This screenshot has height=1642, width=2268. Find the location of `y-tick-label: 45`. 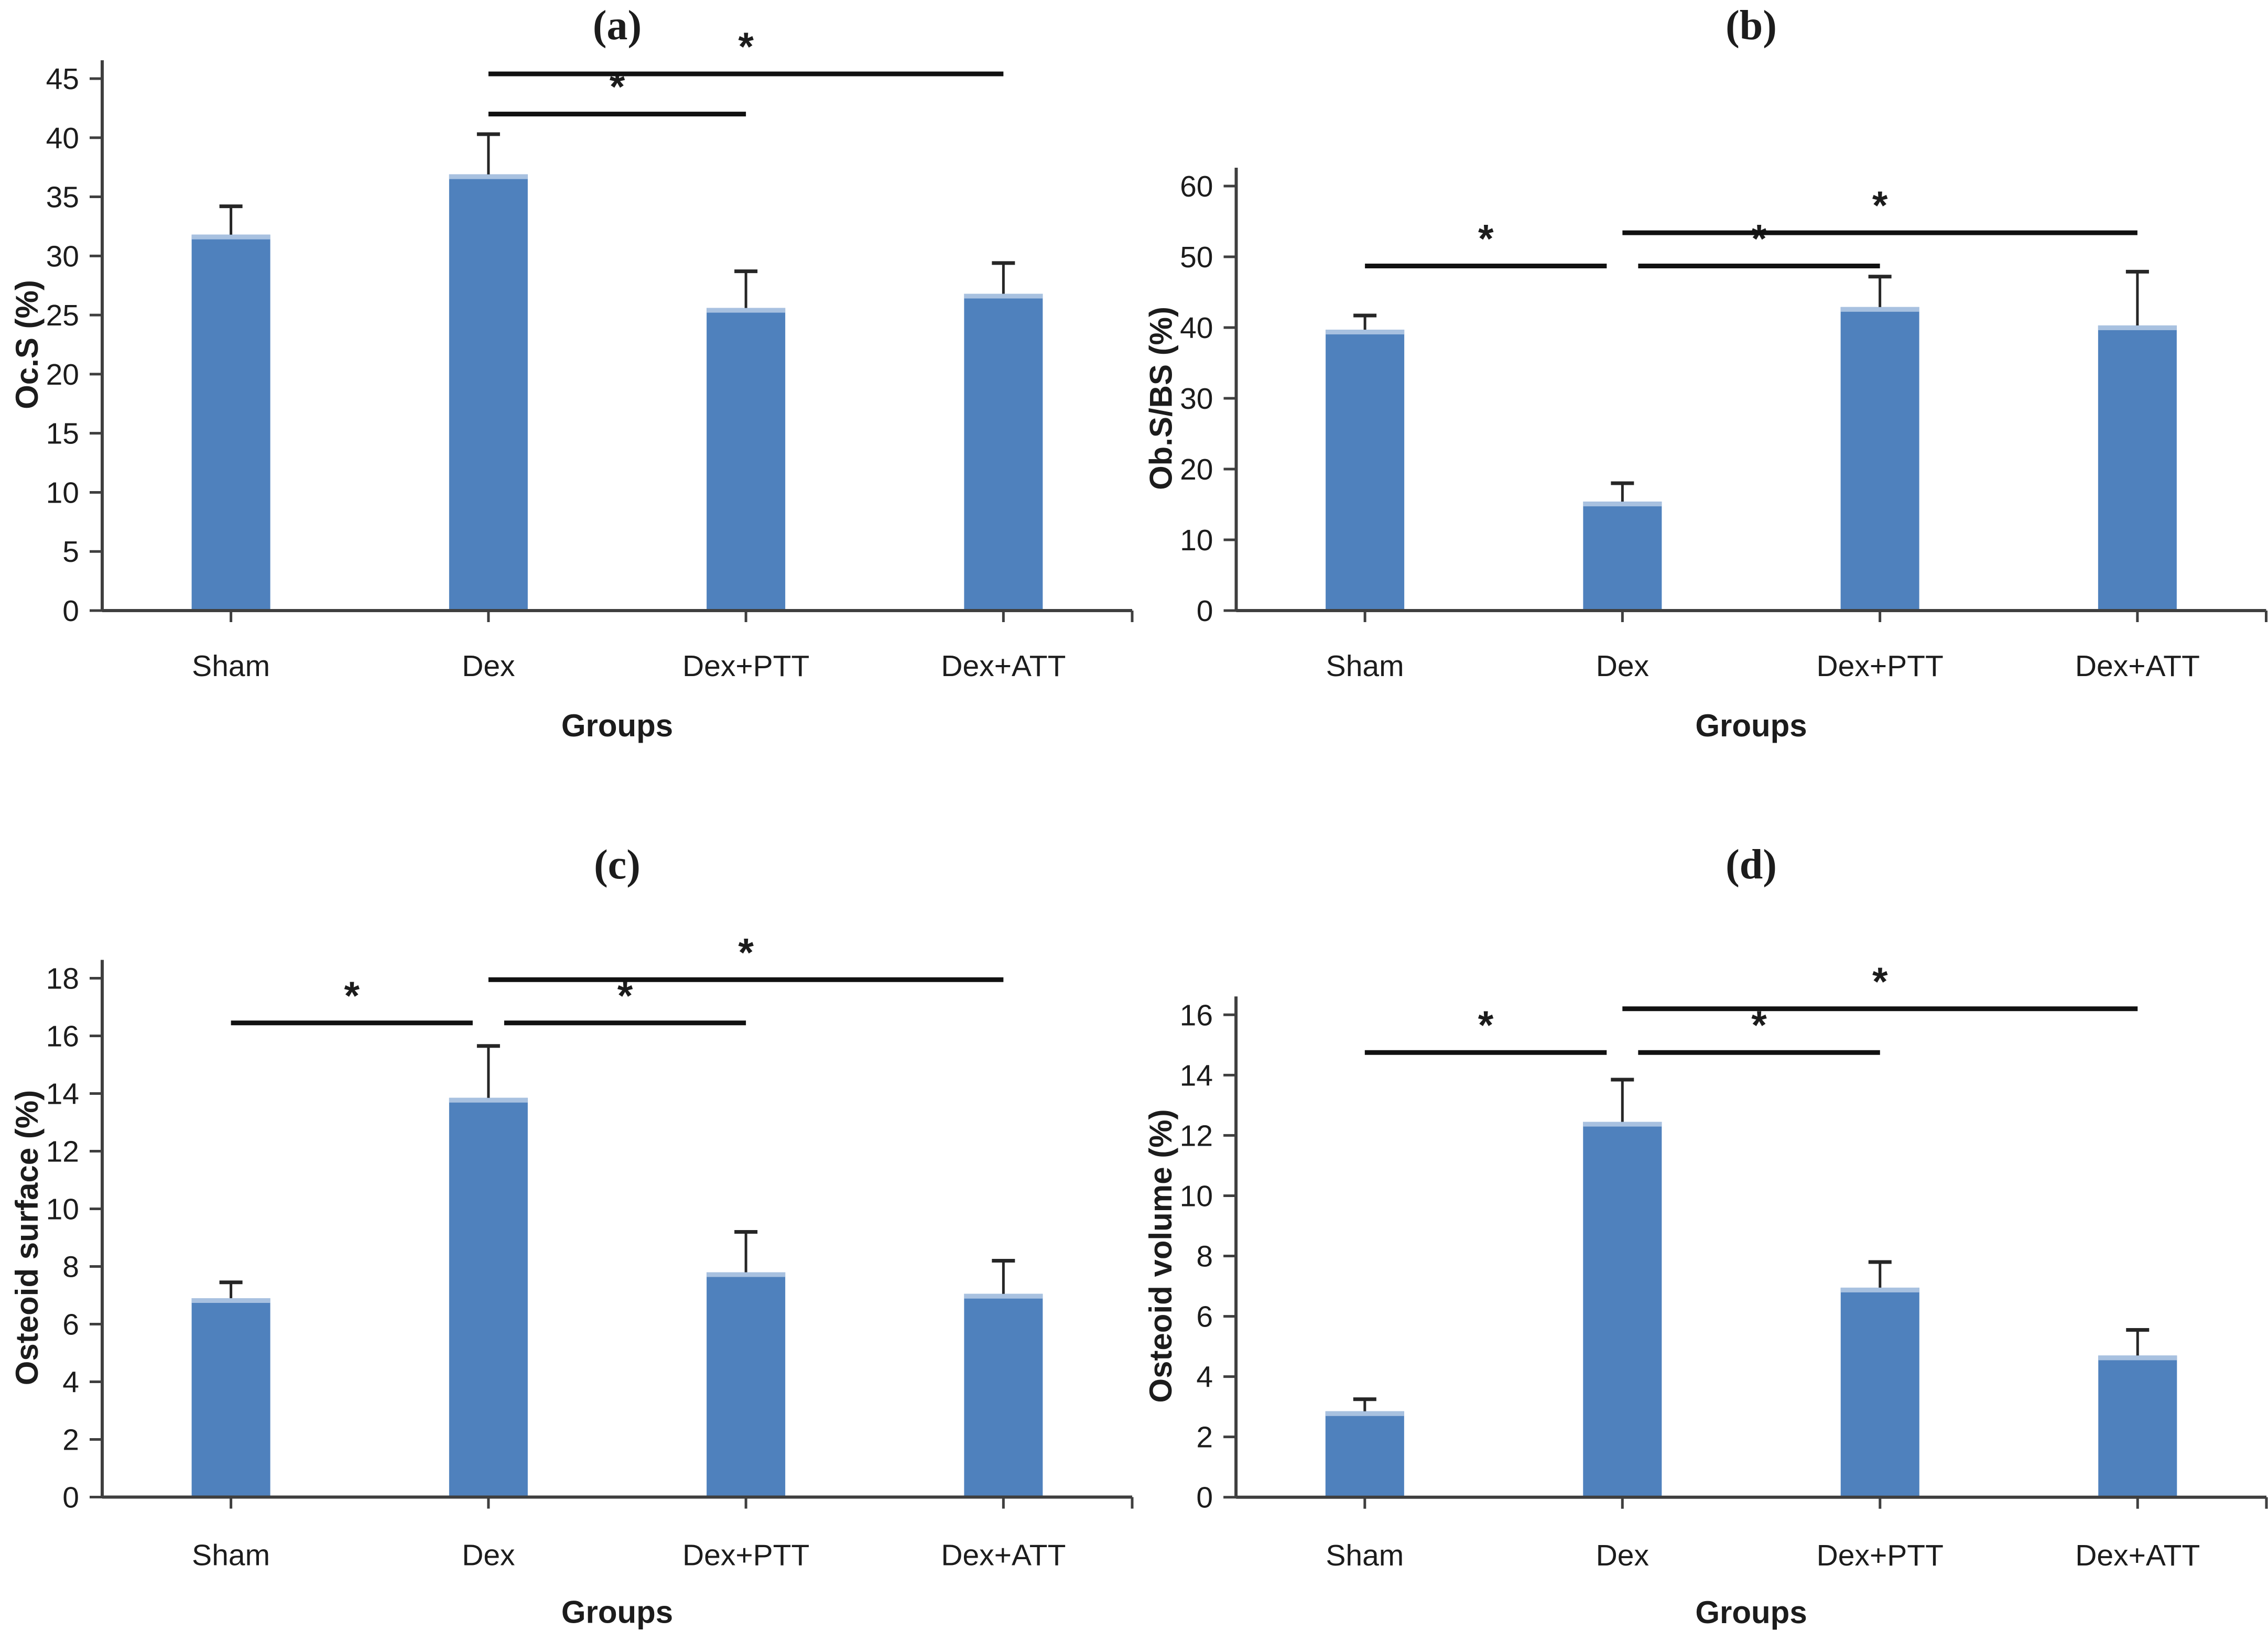

y-tick-label: 45 is located at coordinates (62, 79).